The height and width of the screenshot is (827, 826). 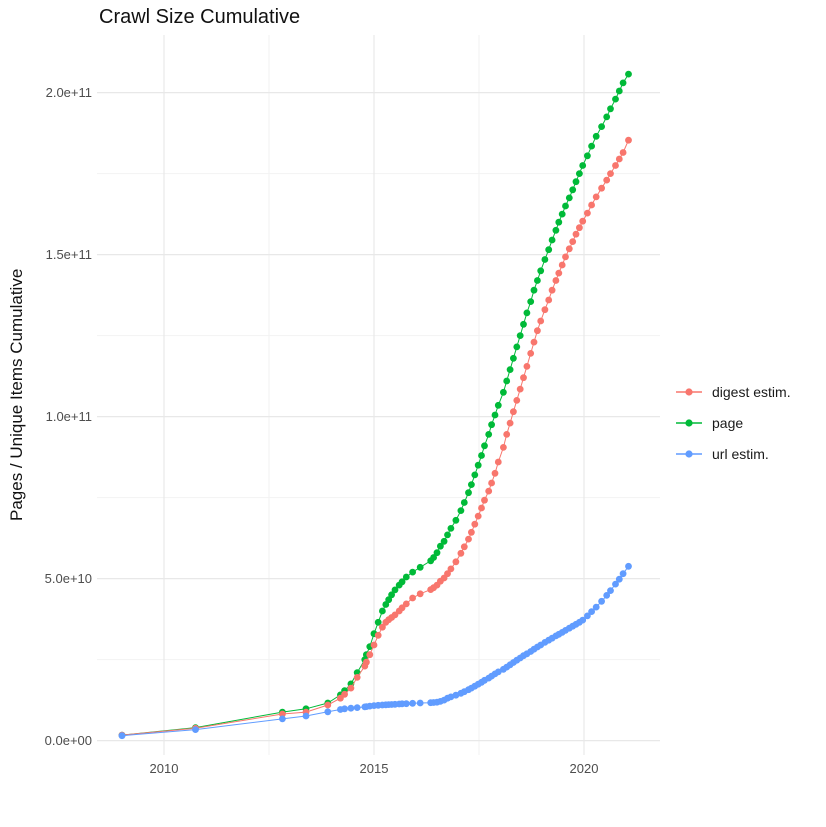 What do you see at coordinates (68, 740) in the screenshot?
I see `y-tick-label: 0.0e+00` at bounding box center [68, 740].